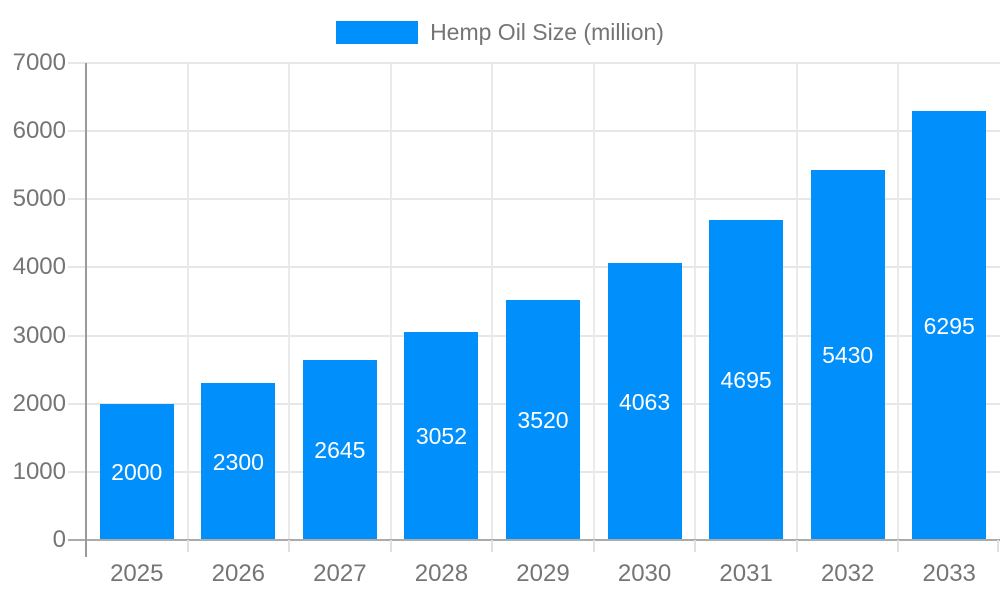 This screenshot has height=600, width=1000. What do you see at coordinates (39, 199) in the screenshot?
I see `y-tick-label-5000: 5000` at bounding box center [39, 199].